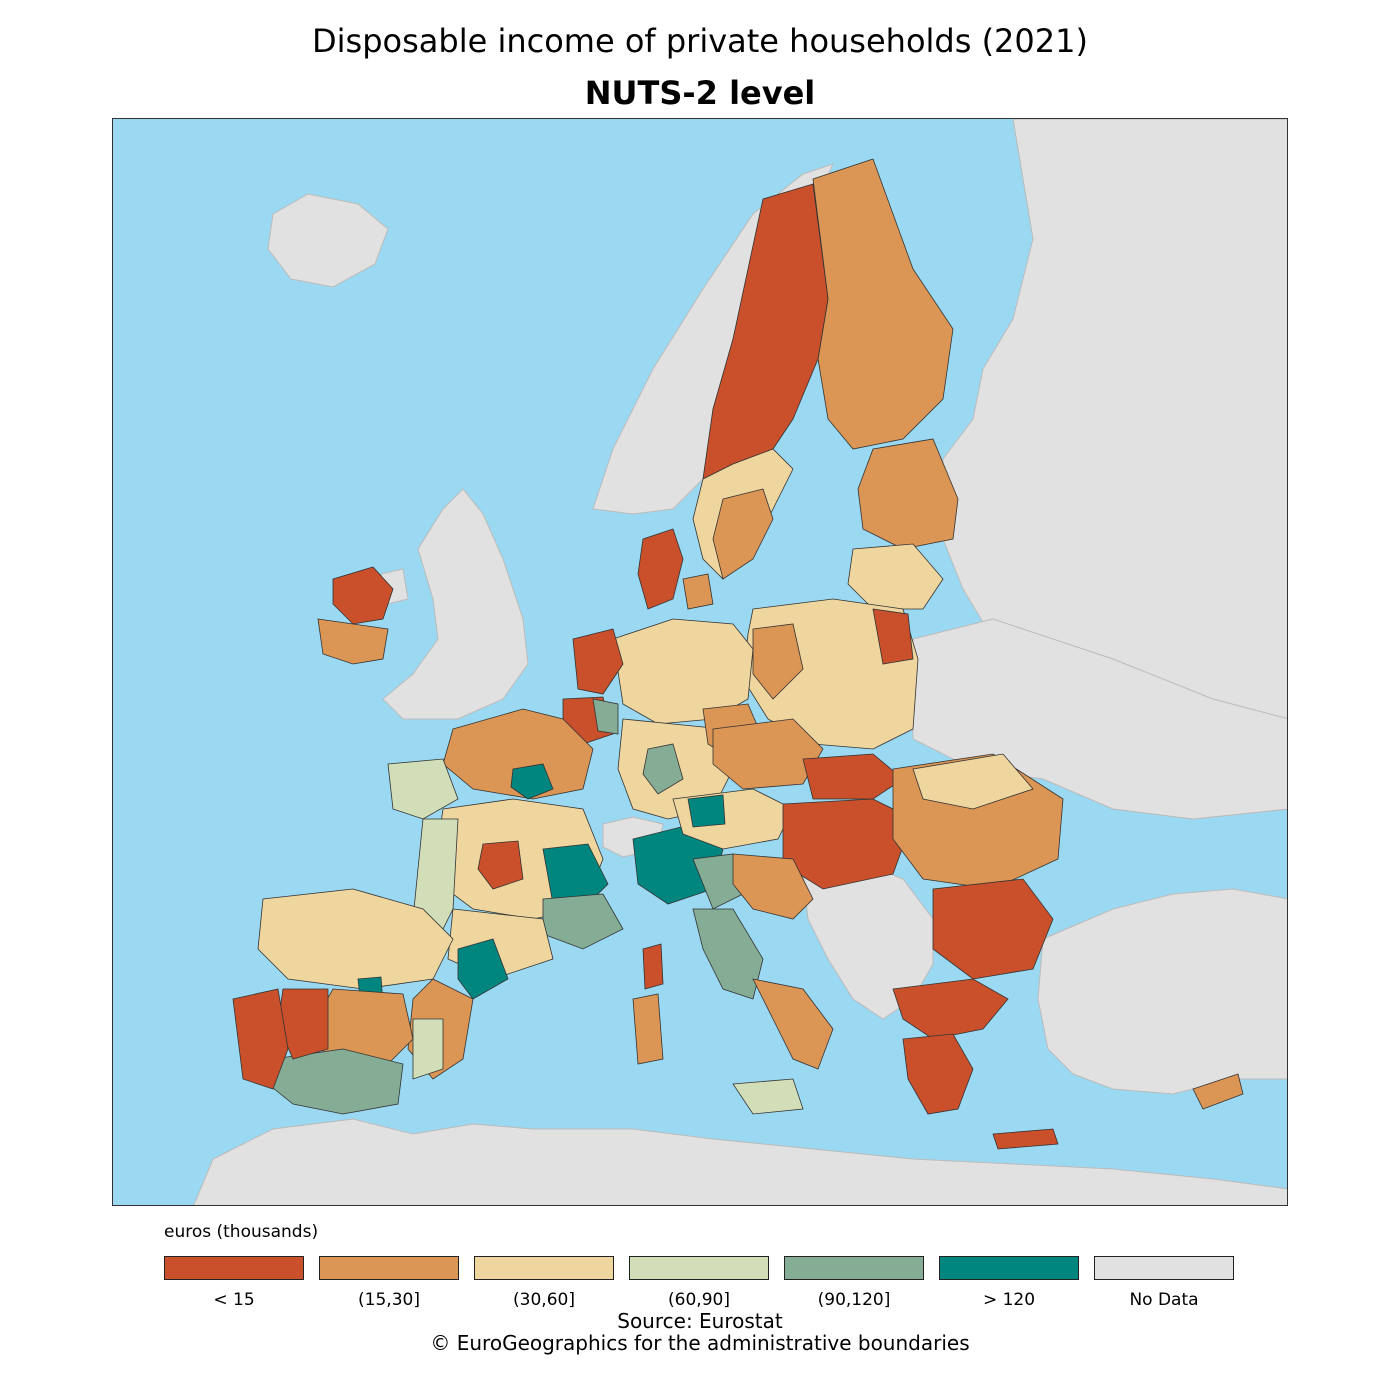 The image size is (1400, 1400). What do you see at coordinates (728, 954) in the screenshot?
I see `region-italy-central` at bounding box center [728, 954].